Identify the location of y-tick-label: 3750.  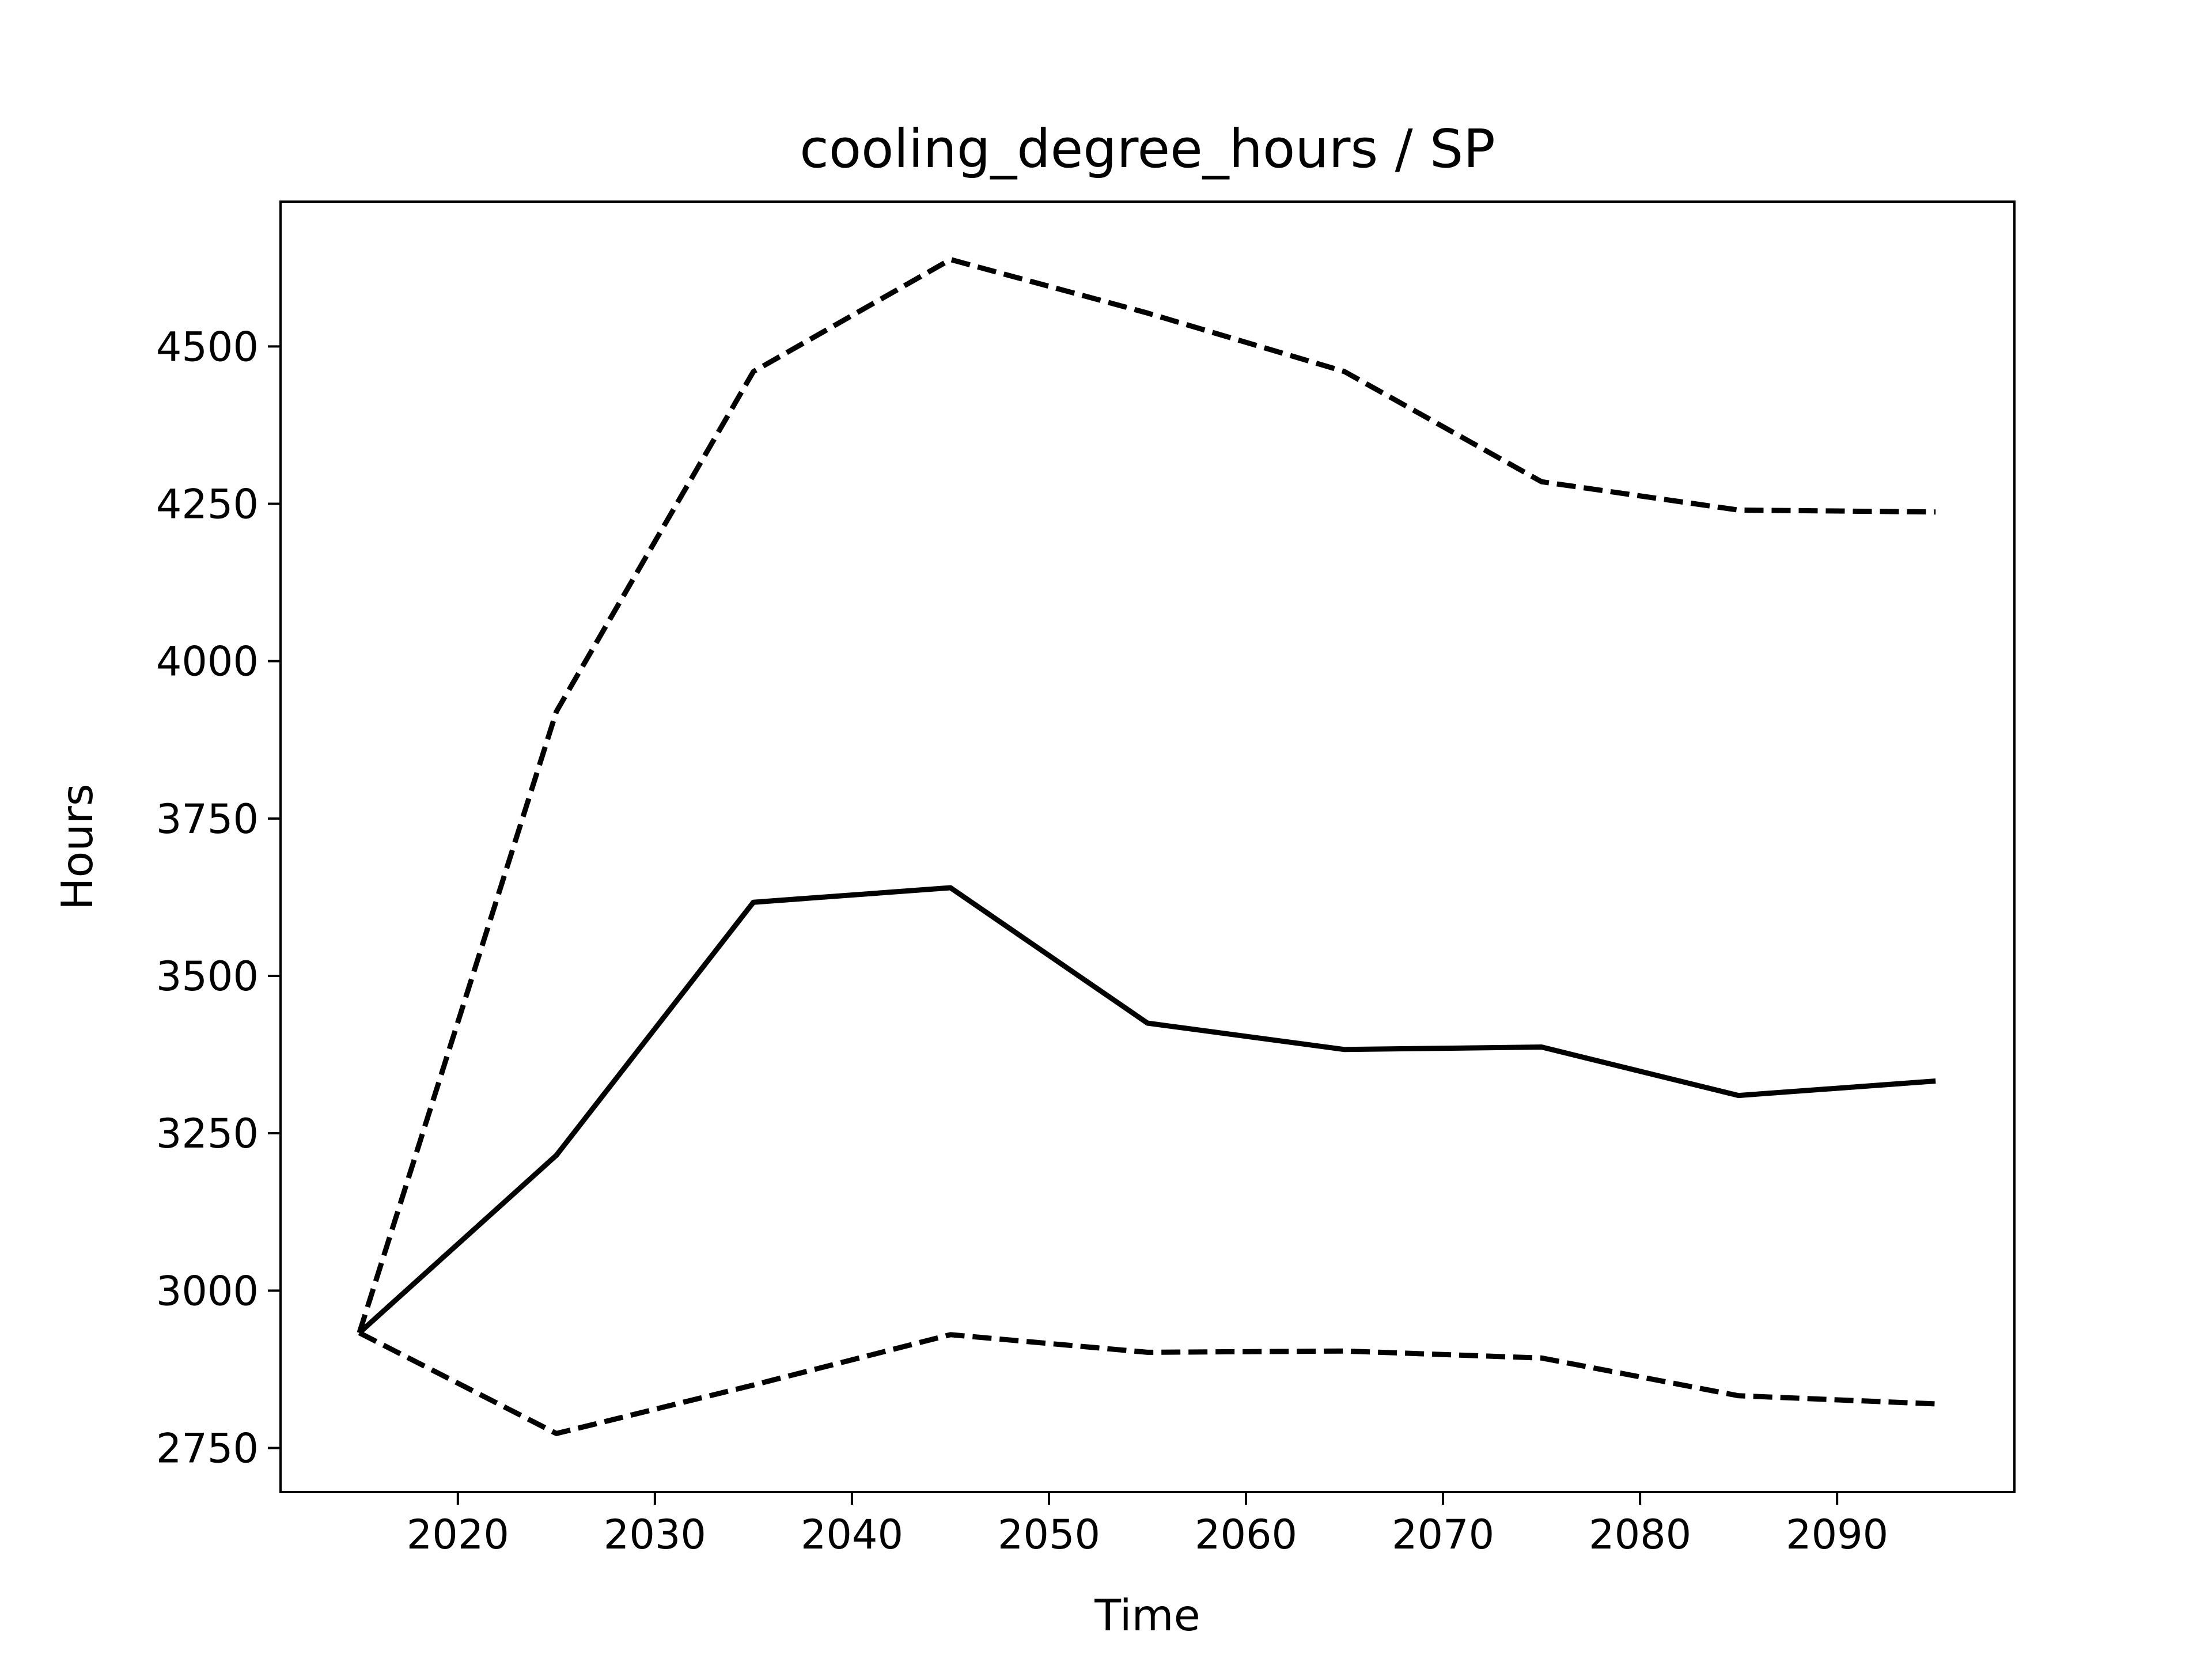
(207, 820).